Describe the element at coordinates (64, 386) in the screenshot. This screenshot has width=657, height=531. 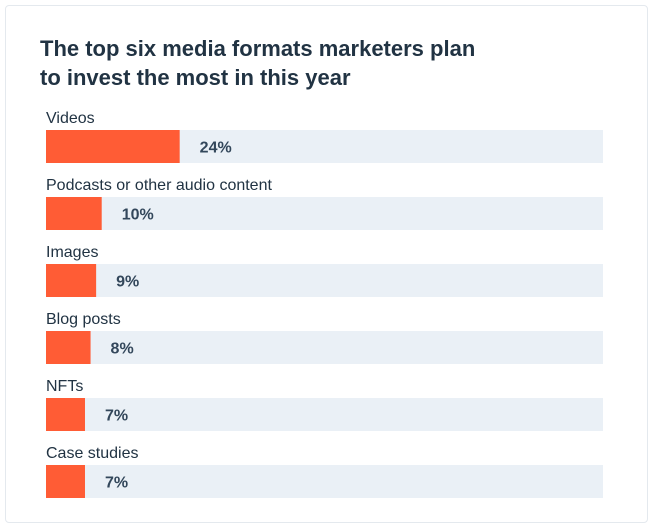
I see `category-label: NFTs` at that location.